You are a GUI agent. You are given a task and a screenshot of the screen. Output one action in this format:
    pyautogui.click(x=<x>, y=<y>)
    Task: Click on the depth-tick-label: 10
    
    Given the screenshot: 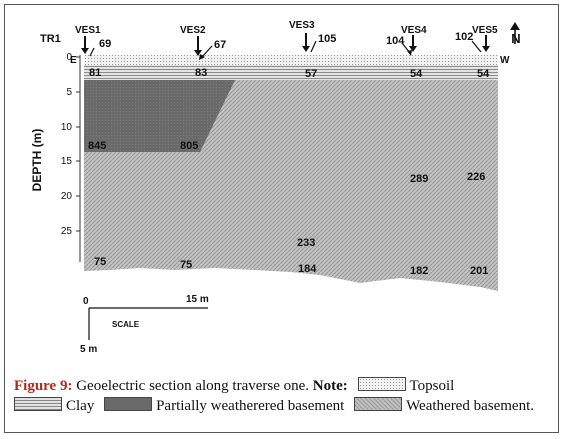 What is the action you would take?
    pyautogui.click(x=67, y=127)
    